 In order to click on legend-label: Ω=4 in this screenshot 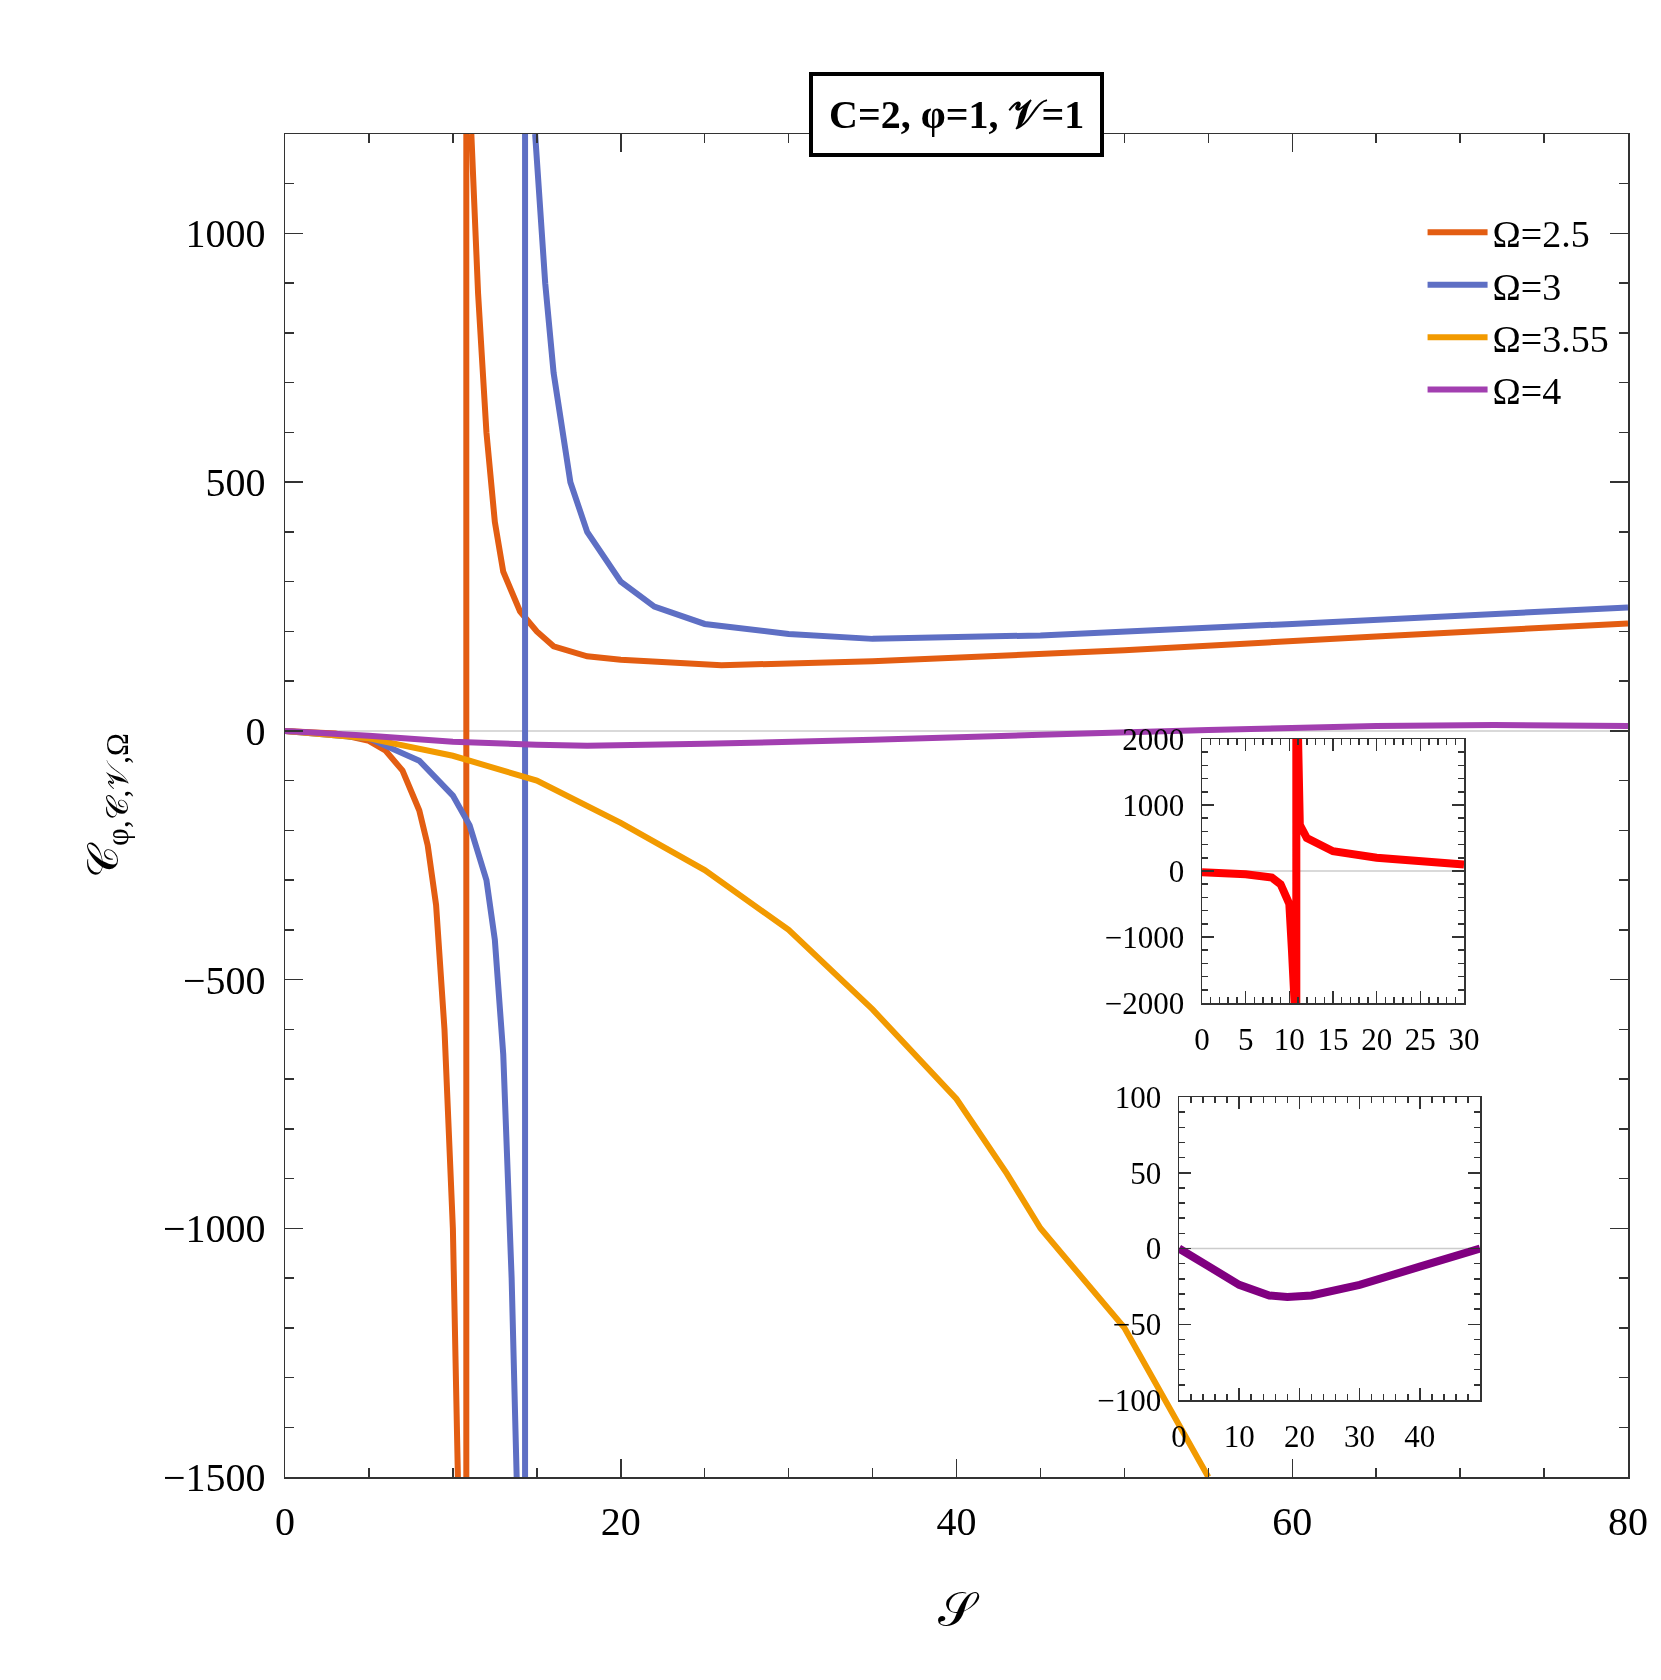, I will do `click(1527, 391)`.